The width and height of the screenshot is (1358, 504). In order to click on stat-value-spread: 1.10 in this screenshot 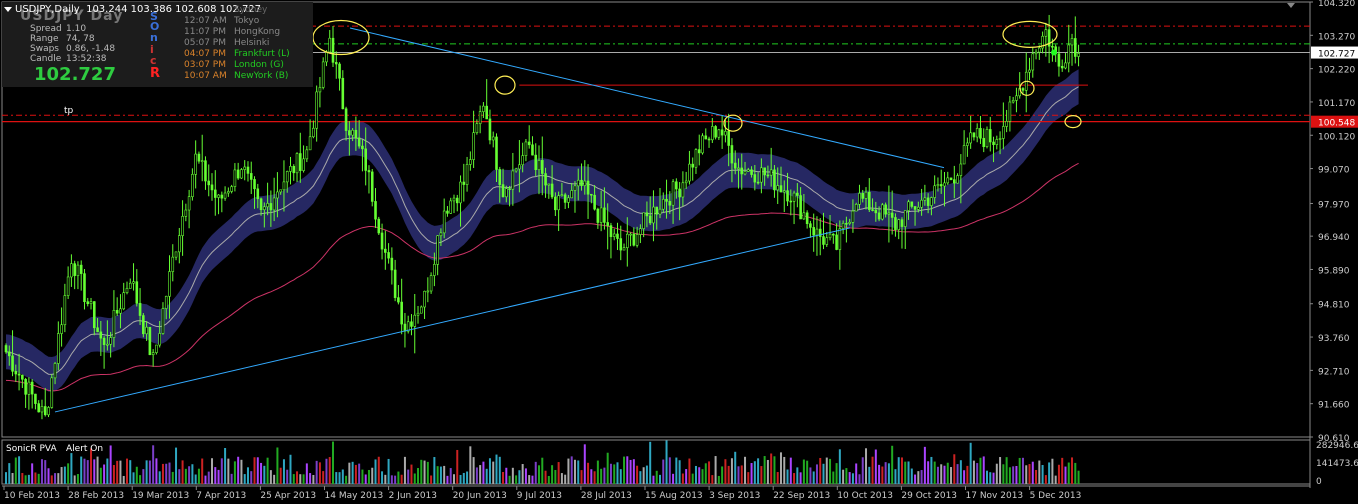, I will do `click(76, 29)`.